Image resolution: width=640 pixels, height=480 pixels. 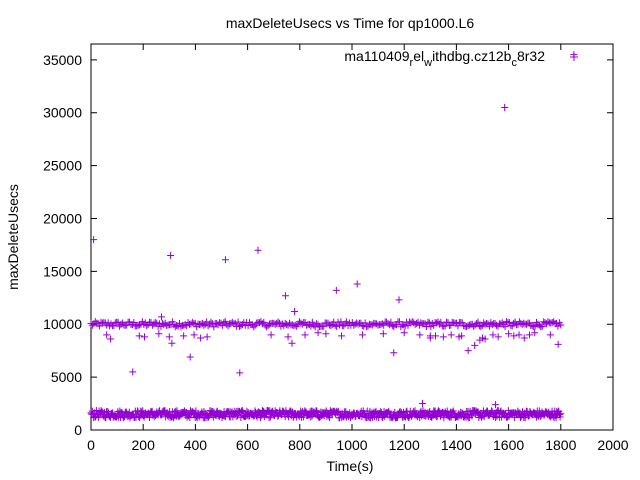 I want to click on x-tick-label: 600, so click(x=248, y=445).